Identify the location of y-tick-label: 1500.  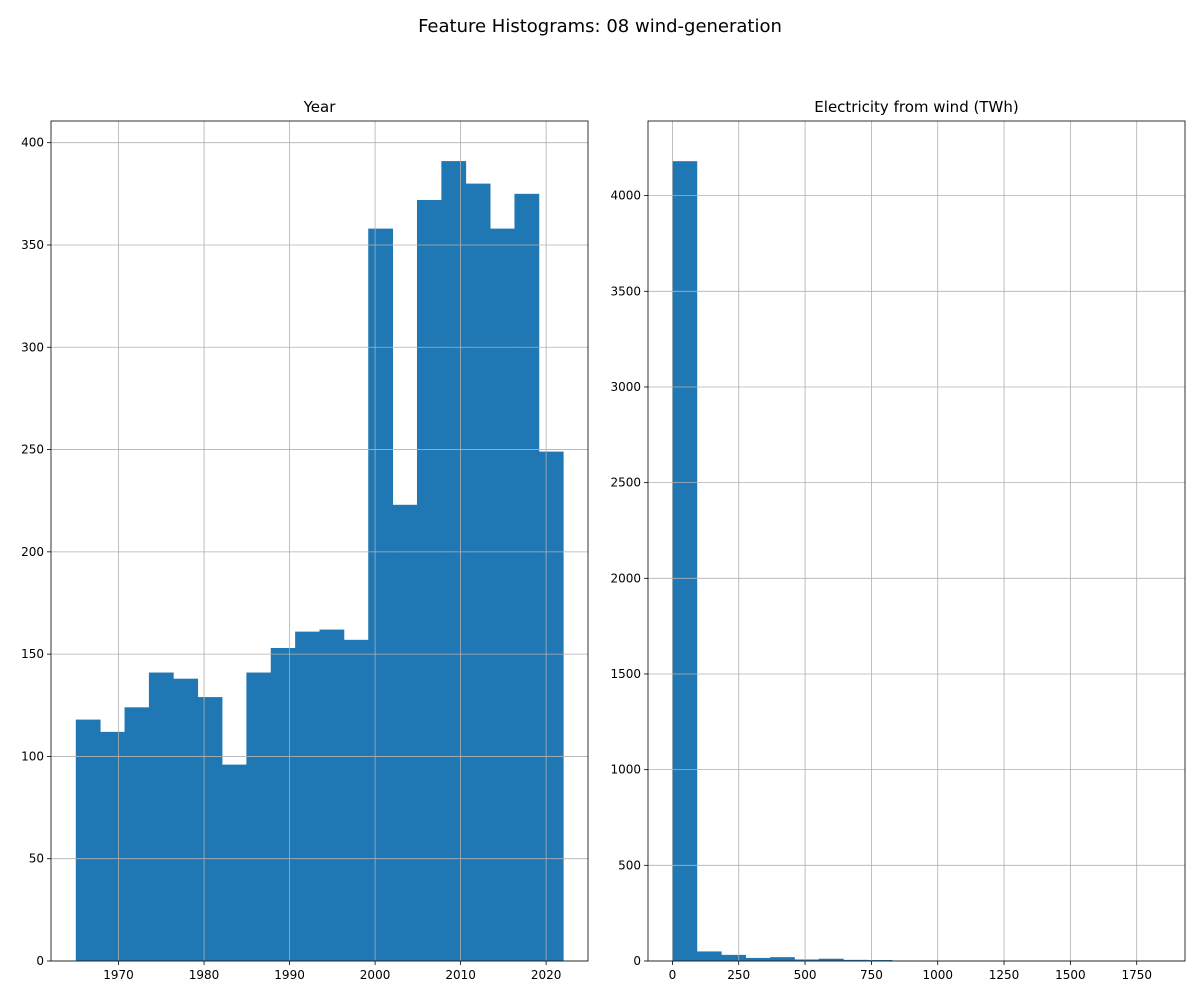
(625, 674).